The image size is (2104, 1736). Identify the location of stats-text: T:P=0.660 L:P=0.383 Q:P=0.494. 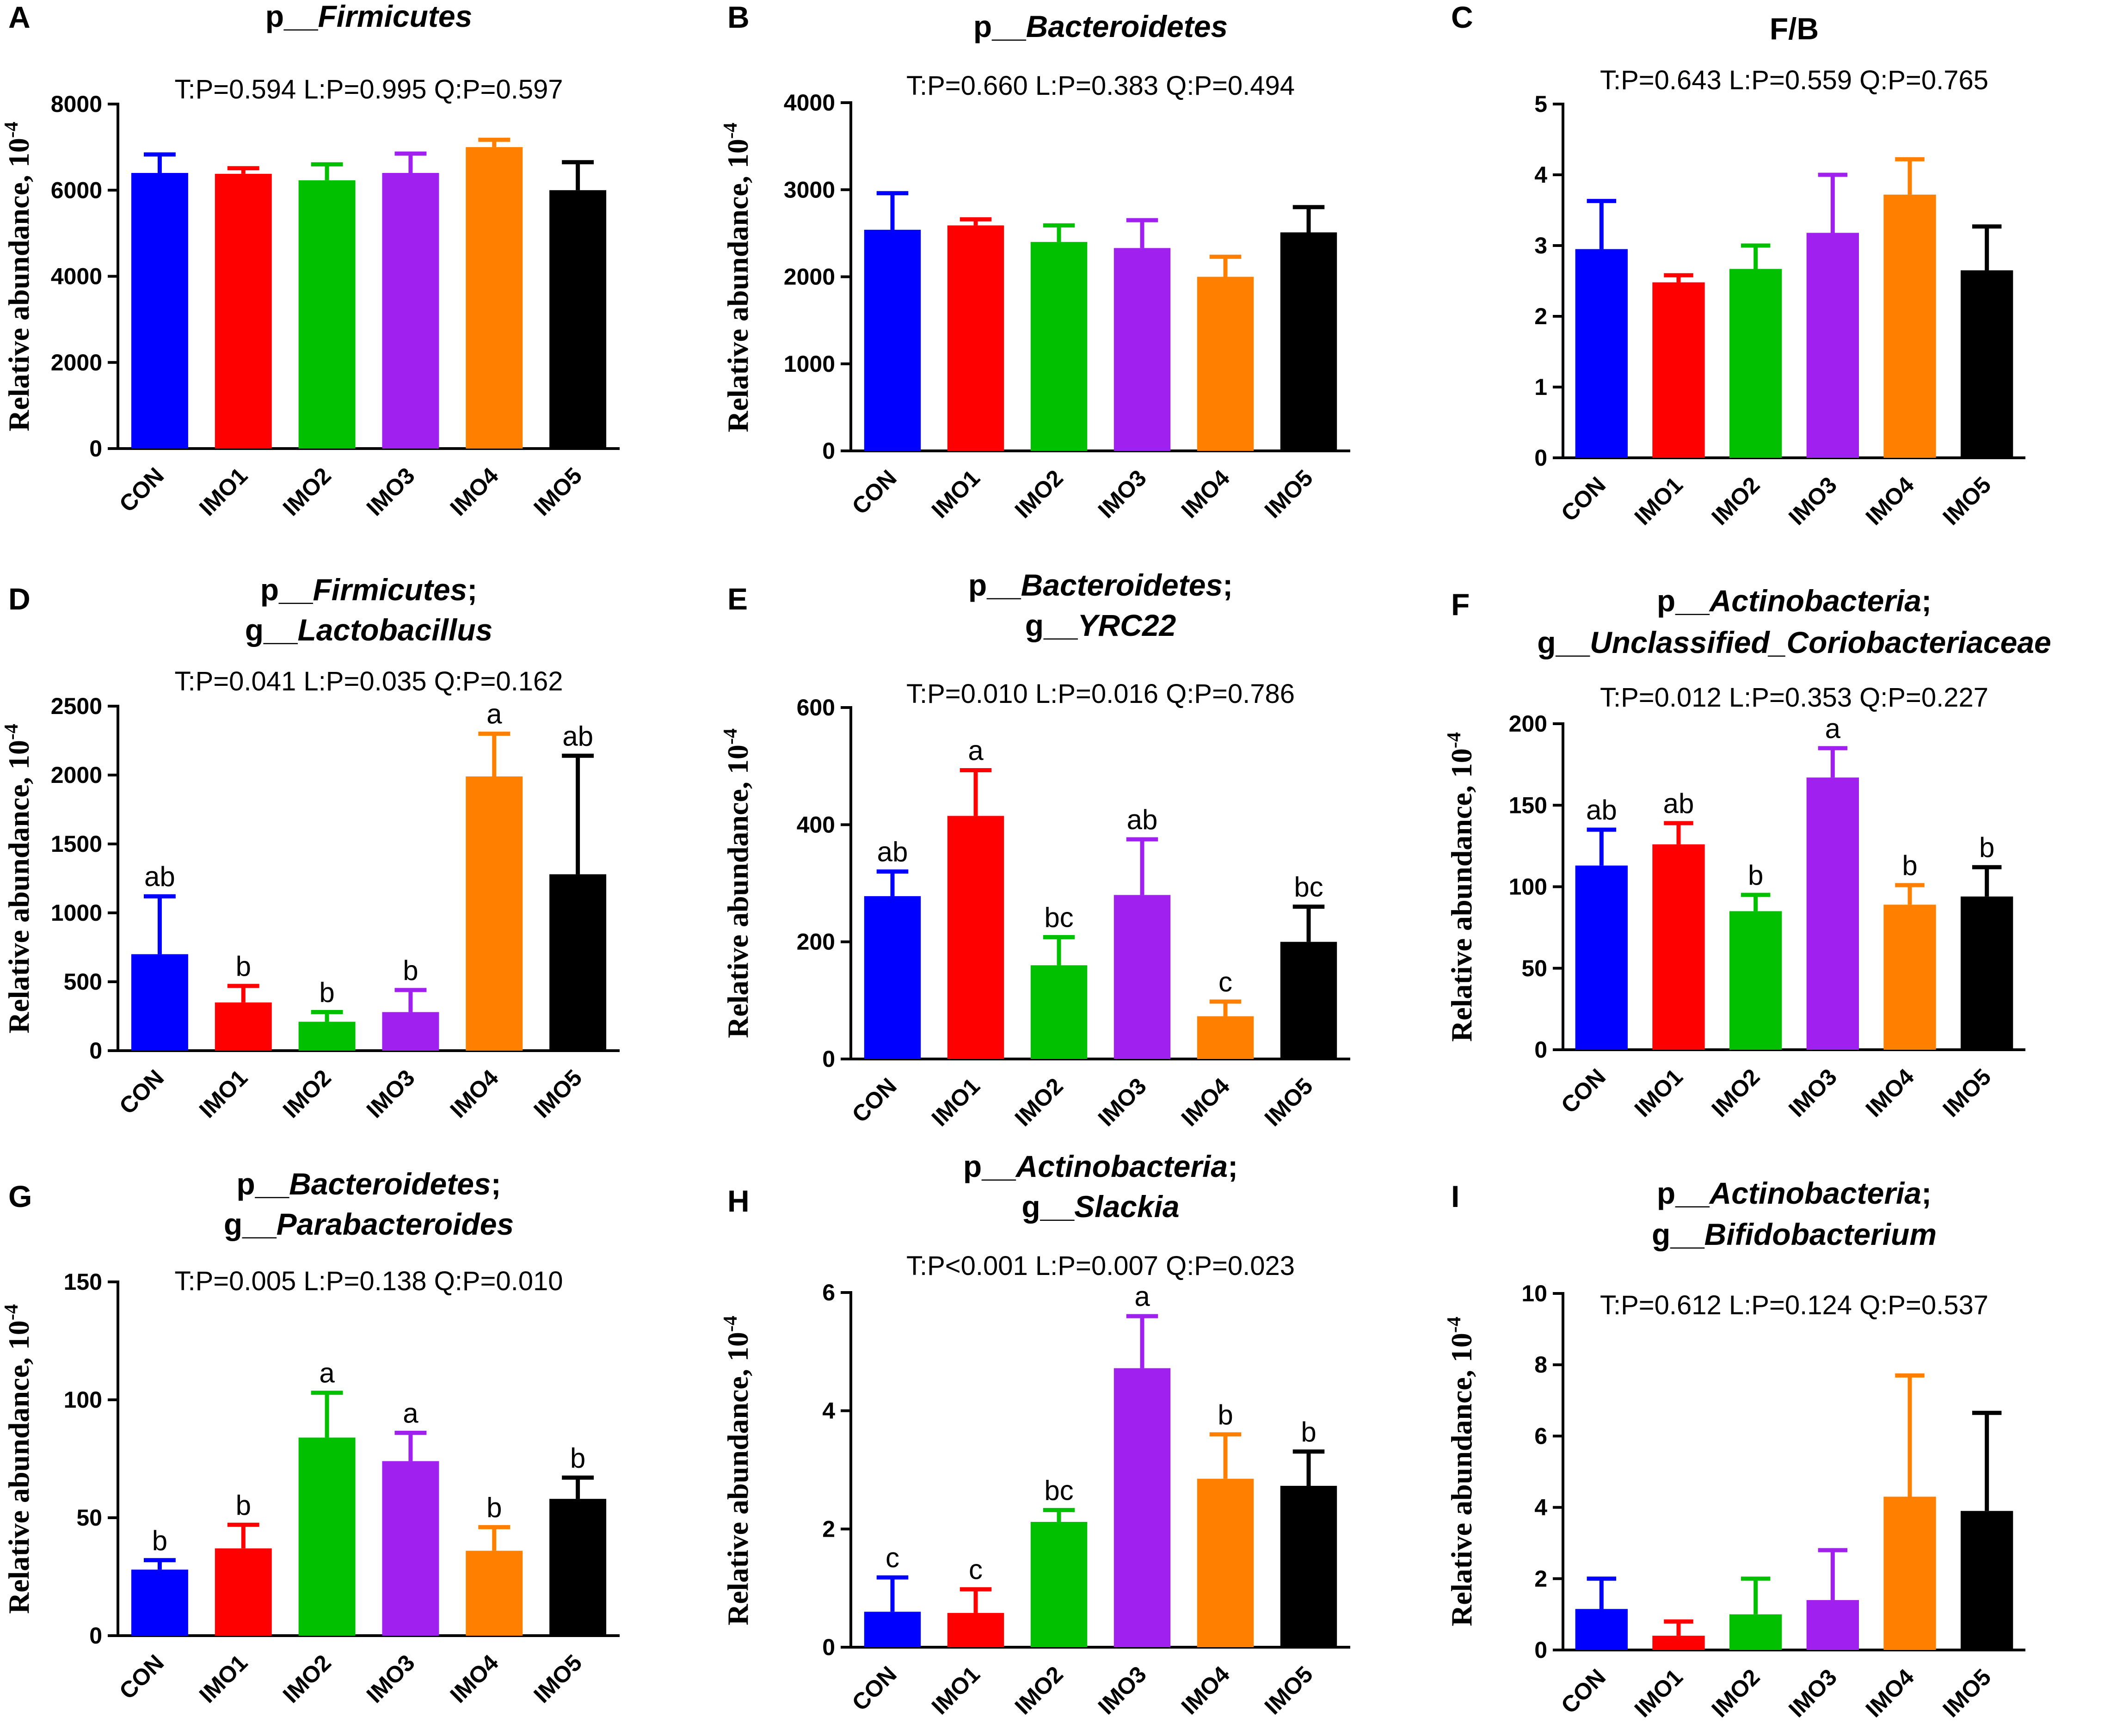
(1100, 86).